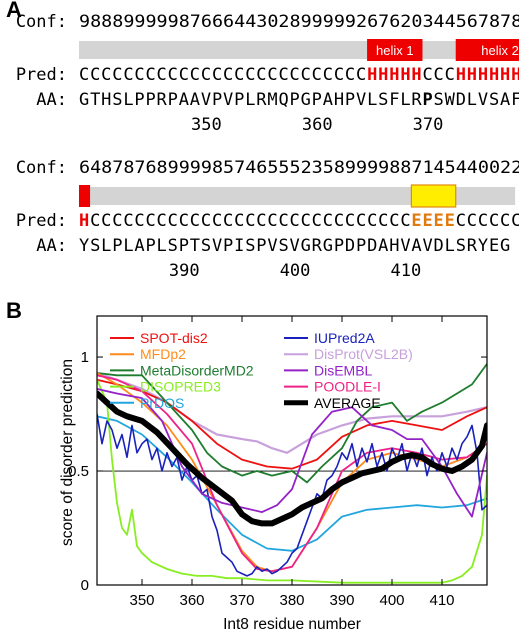  What do you see at coordinates (67, 452) in the screenshot?
I see `y-axis-label: score of disorder prediction` at bounding box center [67, 452].